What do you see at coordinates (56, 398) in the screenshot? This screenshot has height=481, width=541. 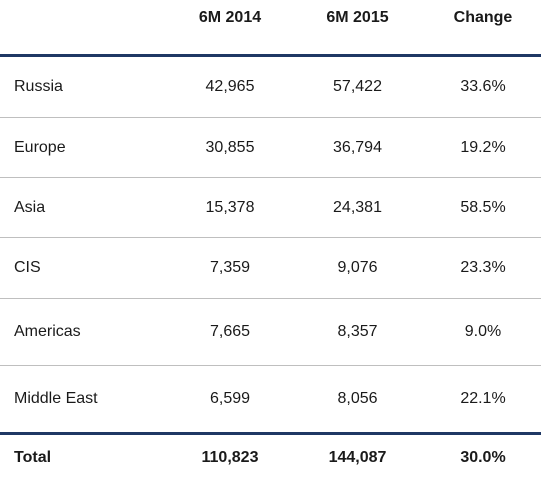 I see `row-region: Middle East` at bounding box center [56, 398].